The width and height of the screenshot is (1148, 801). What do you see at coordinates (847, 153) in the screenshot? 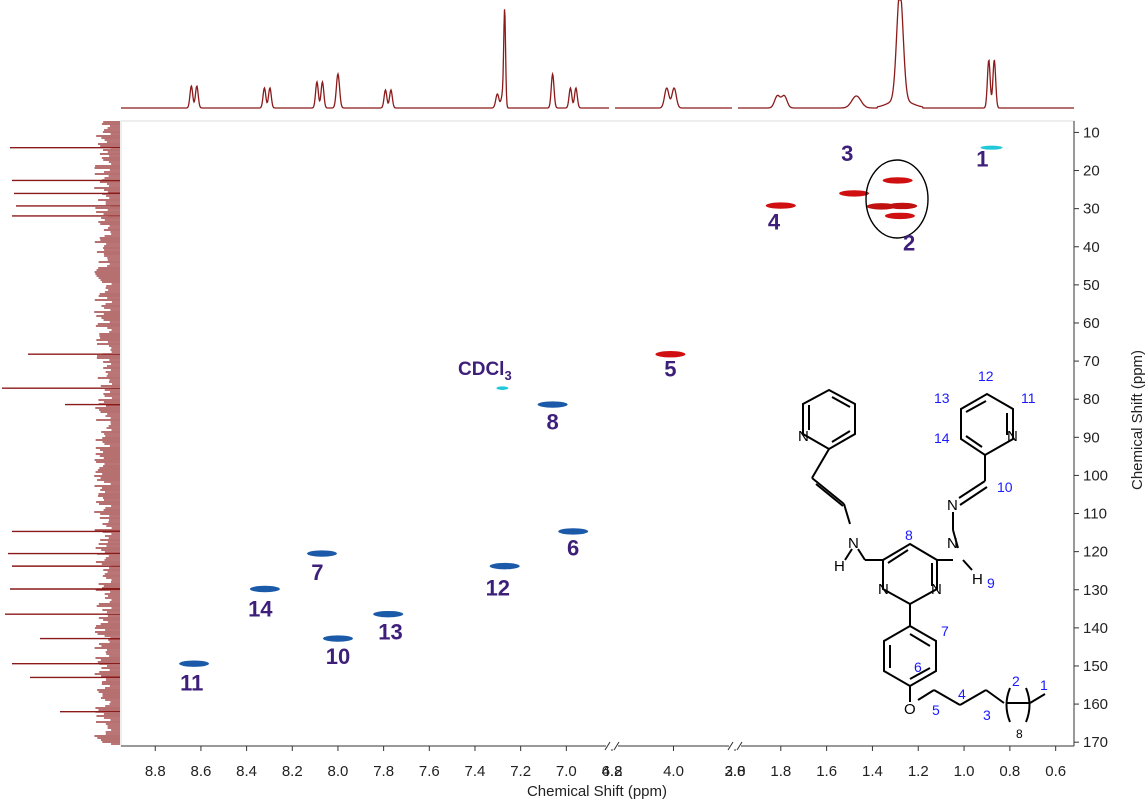
I see `peak-label: 3` at bounding box center [847, 153].